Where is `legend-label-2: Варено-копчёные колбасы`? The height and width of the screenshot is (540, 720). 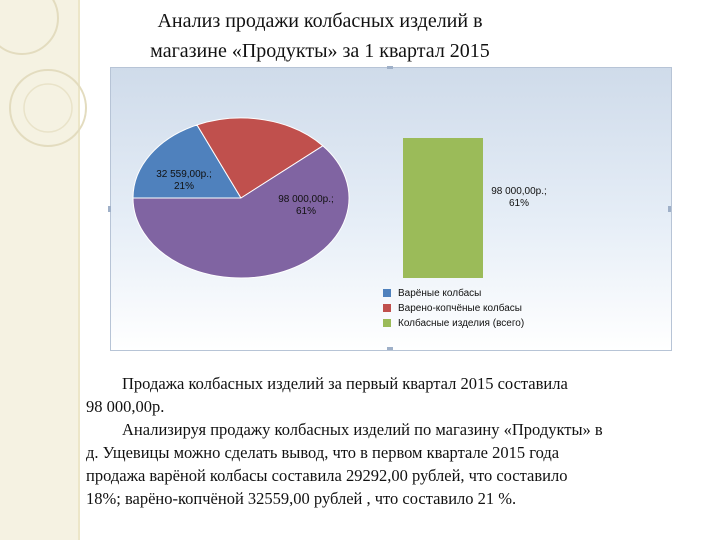 legend-label-2: Варено-копчёные колбасы is located at coordinates (460, 308).